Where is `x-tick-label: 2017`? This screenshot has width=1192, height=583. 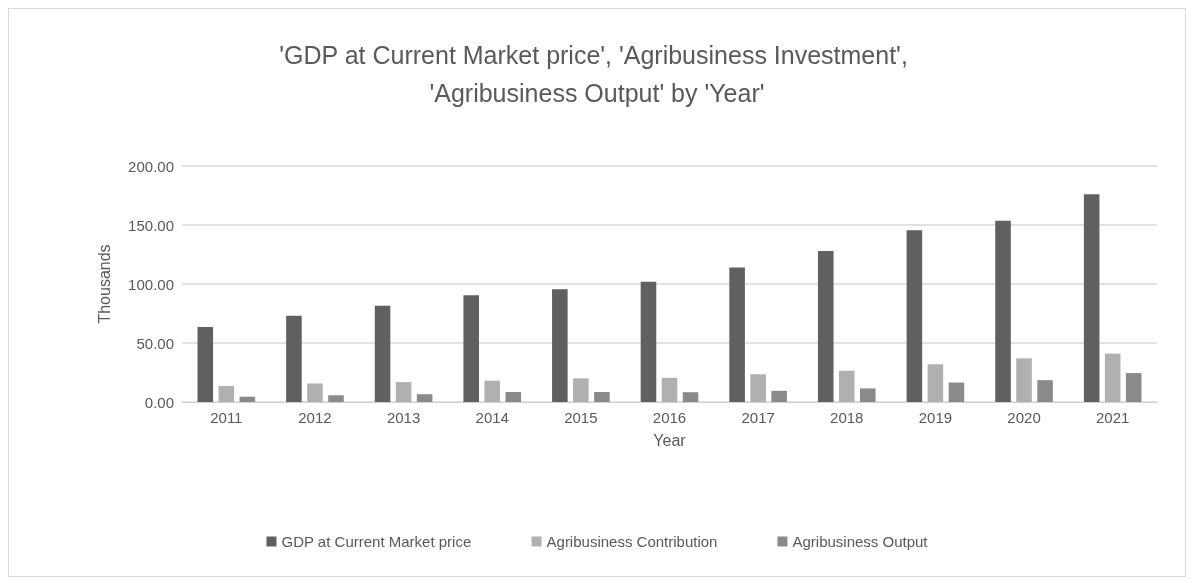 x-tick-label: 2017 is located at coordinates (758, 417).